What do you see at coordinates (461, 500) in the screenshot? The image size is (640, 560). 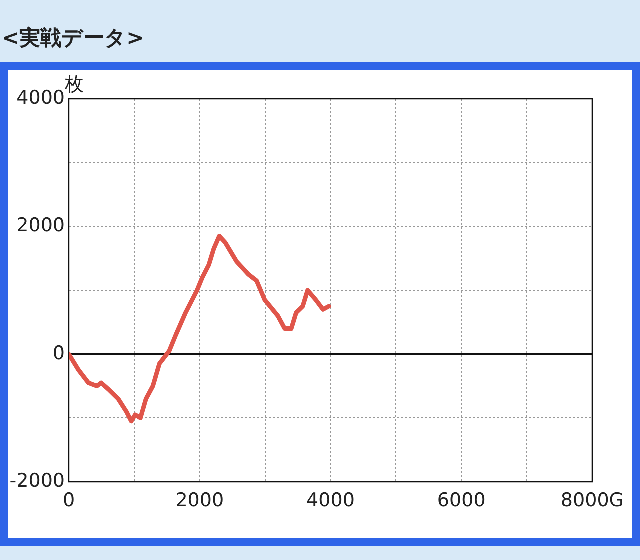 I see `x-tick-label: 6000` at bounding box center [461, 500].